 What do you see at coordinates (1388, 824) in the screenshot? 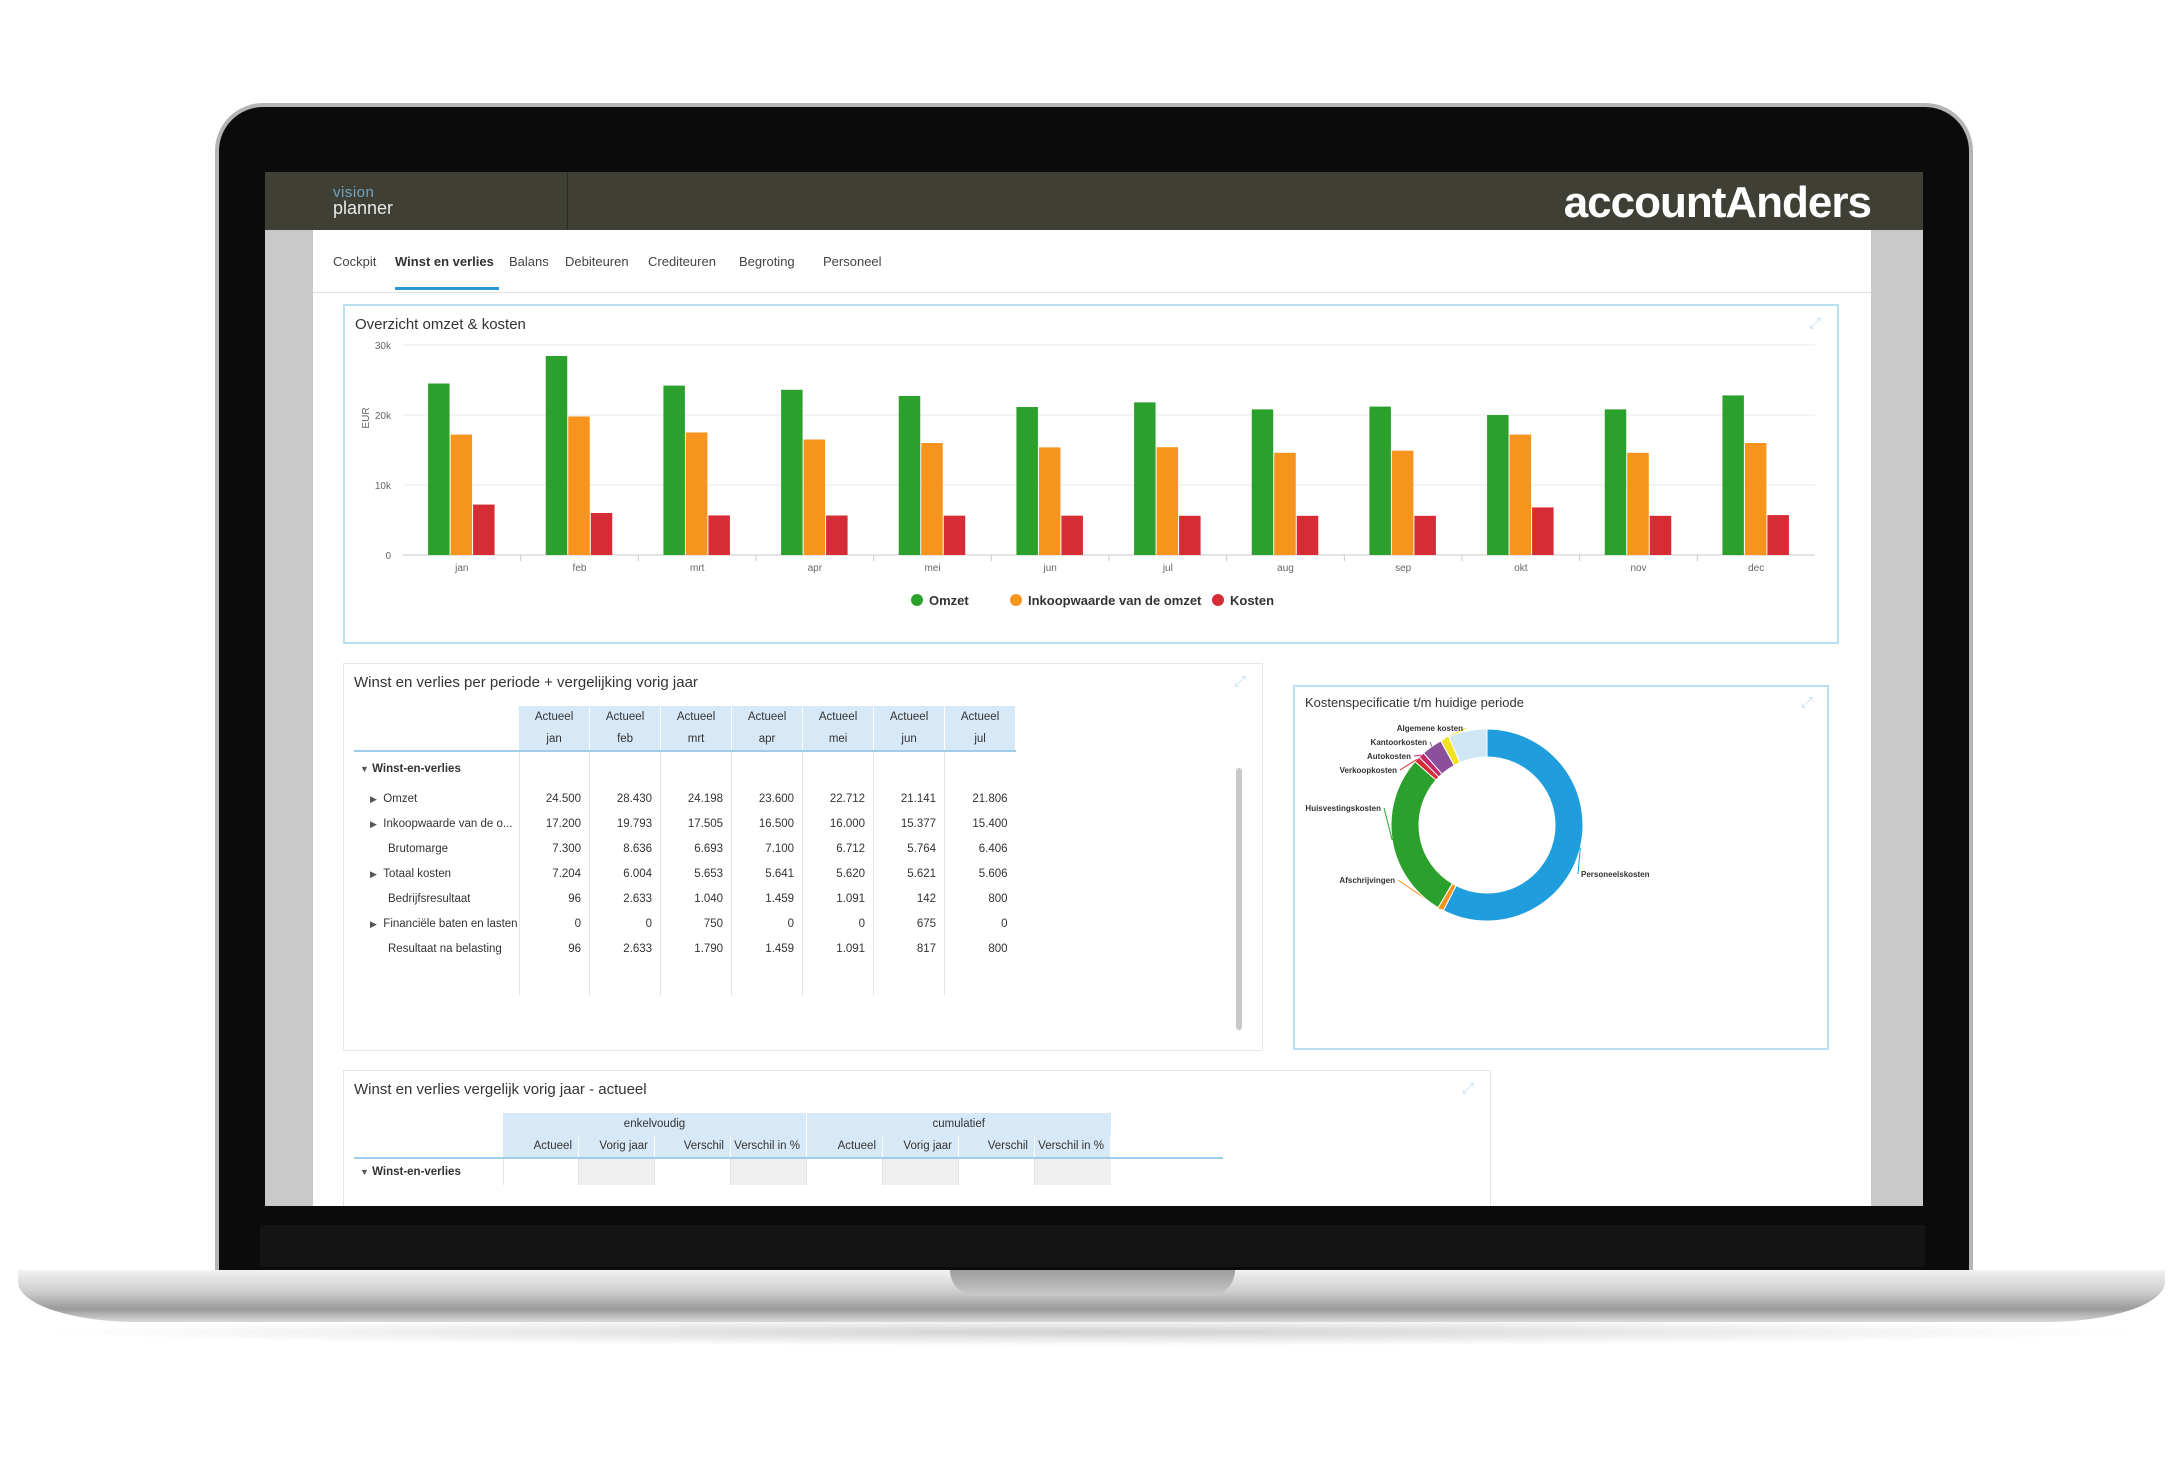
I see `donut-connector` at bounding box center [1388, 824].